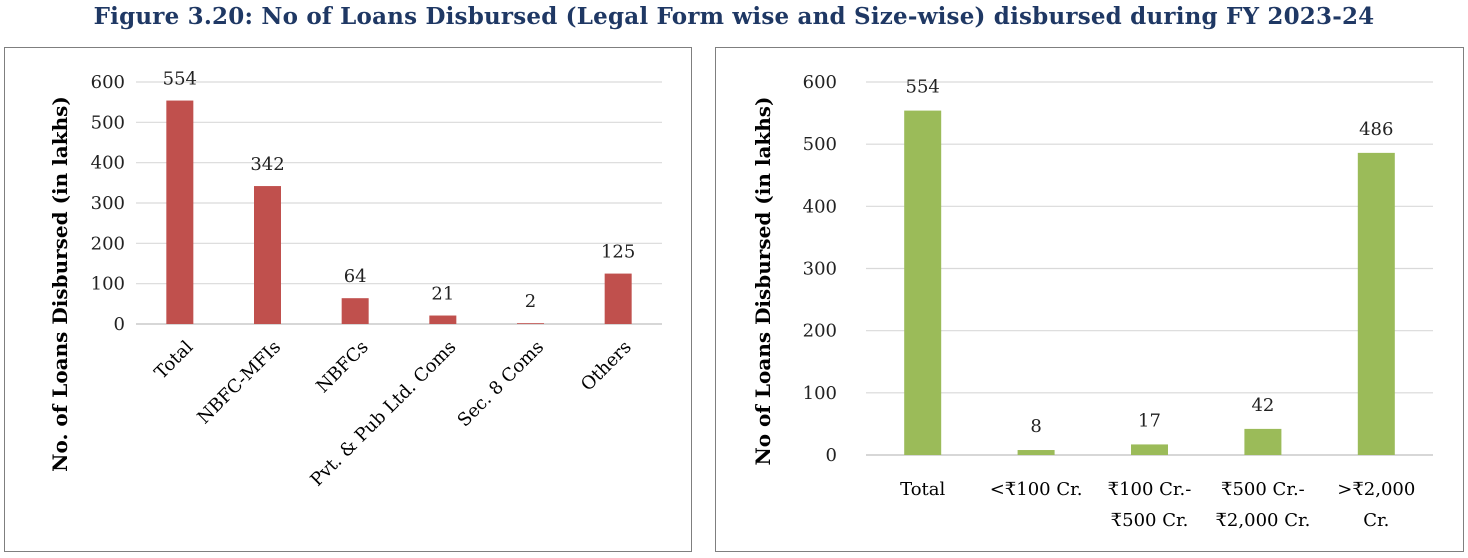  I want to click on legal-form-category-label: Sec. 8 Coms, so click(501, 384).